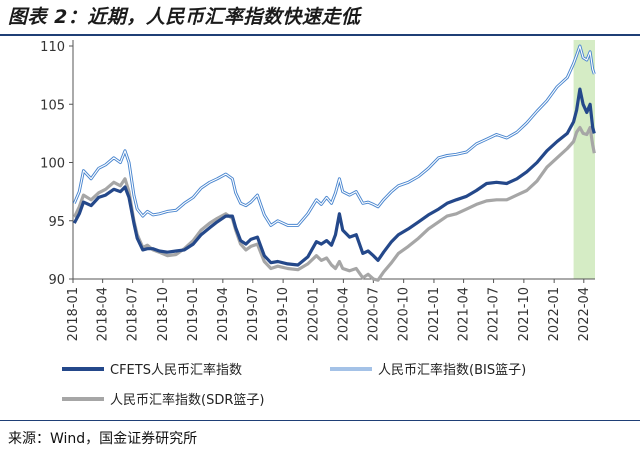 This screenshot has height=451, width=640. I want to click on footer-divider, so click(320, 420).